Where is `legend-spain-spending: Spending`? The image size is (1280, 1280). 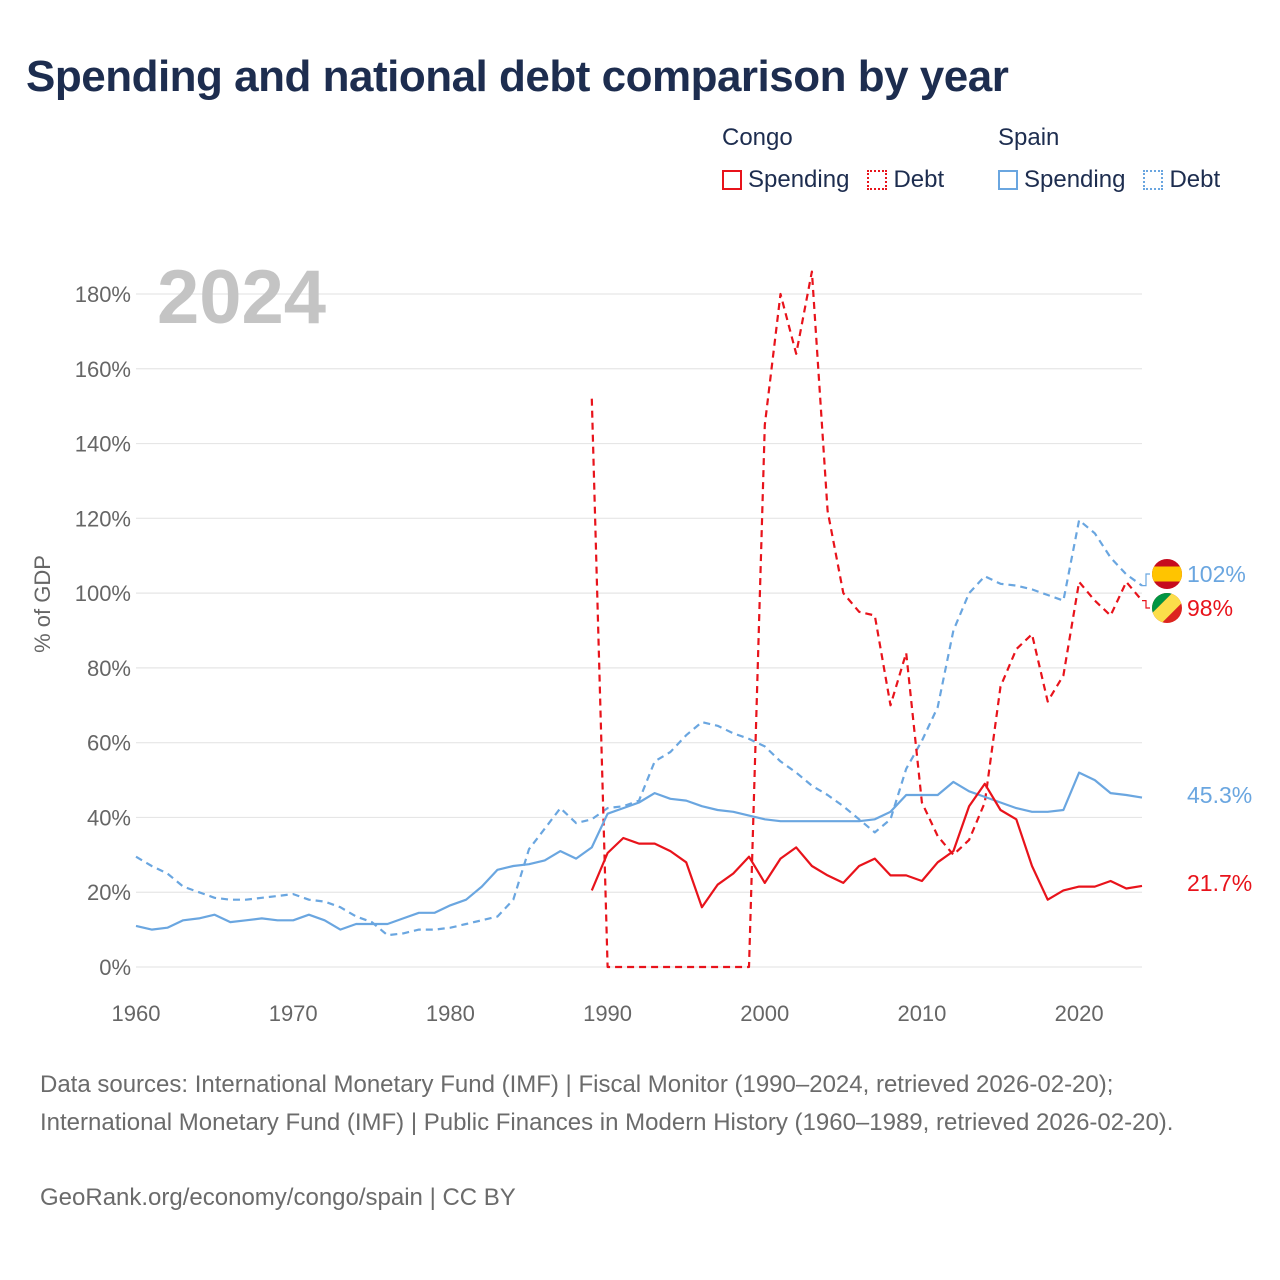 legend-spain-spending: Spending is located at coordinates (1061, 180).